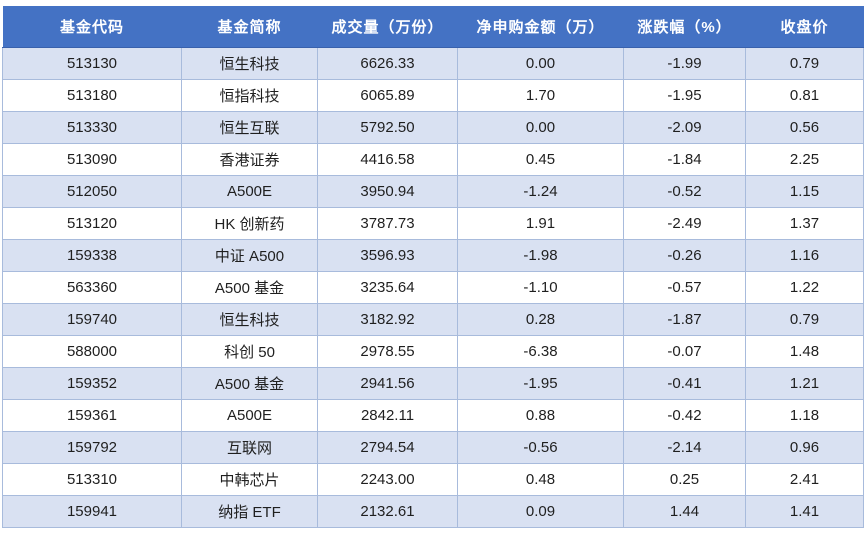  What do you see at coordinates (540, 287) in the screenshot?
I see `cell-net-subscription: -1.10` at bounding box center [540, 287].